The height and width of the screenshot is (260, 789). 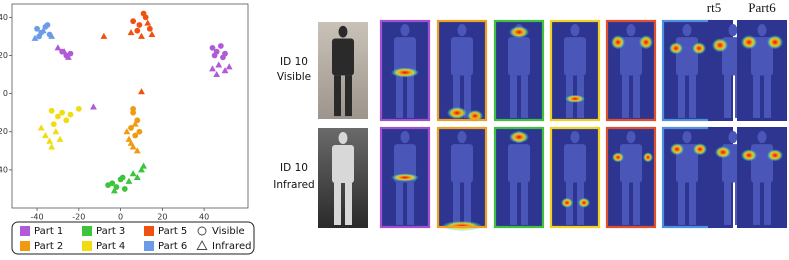 I want to click on y-tick-label: 40, so click(x=4, y=17).